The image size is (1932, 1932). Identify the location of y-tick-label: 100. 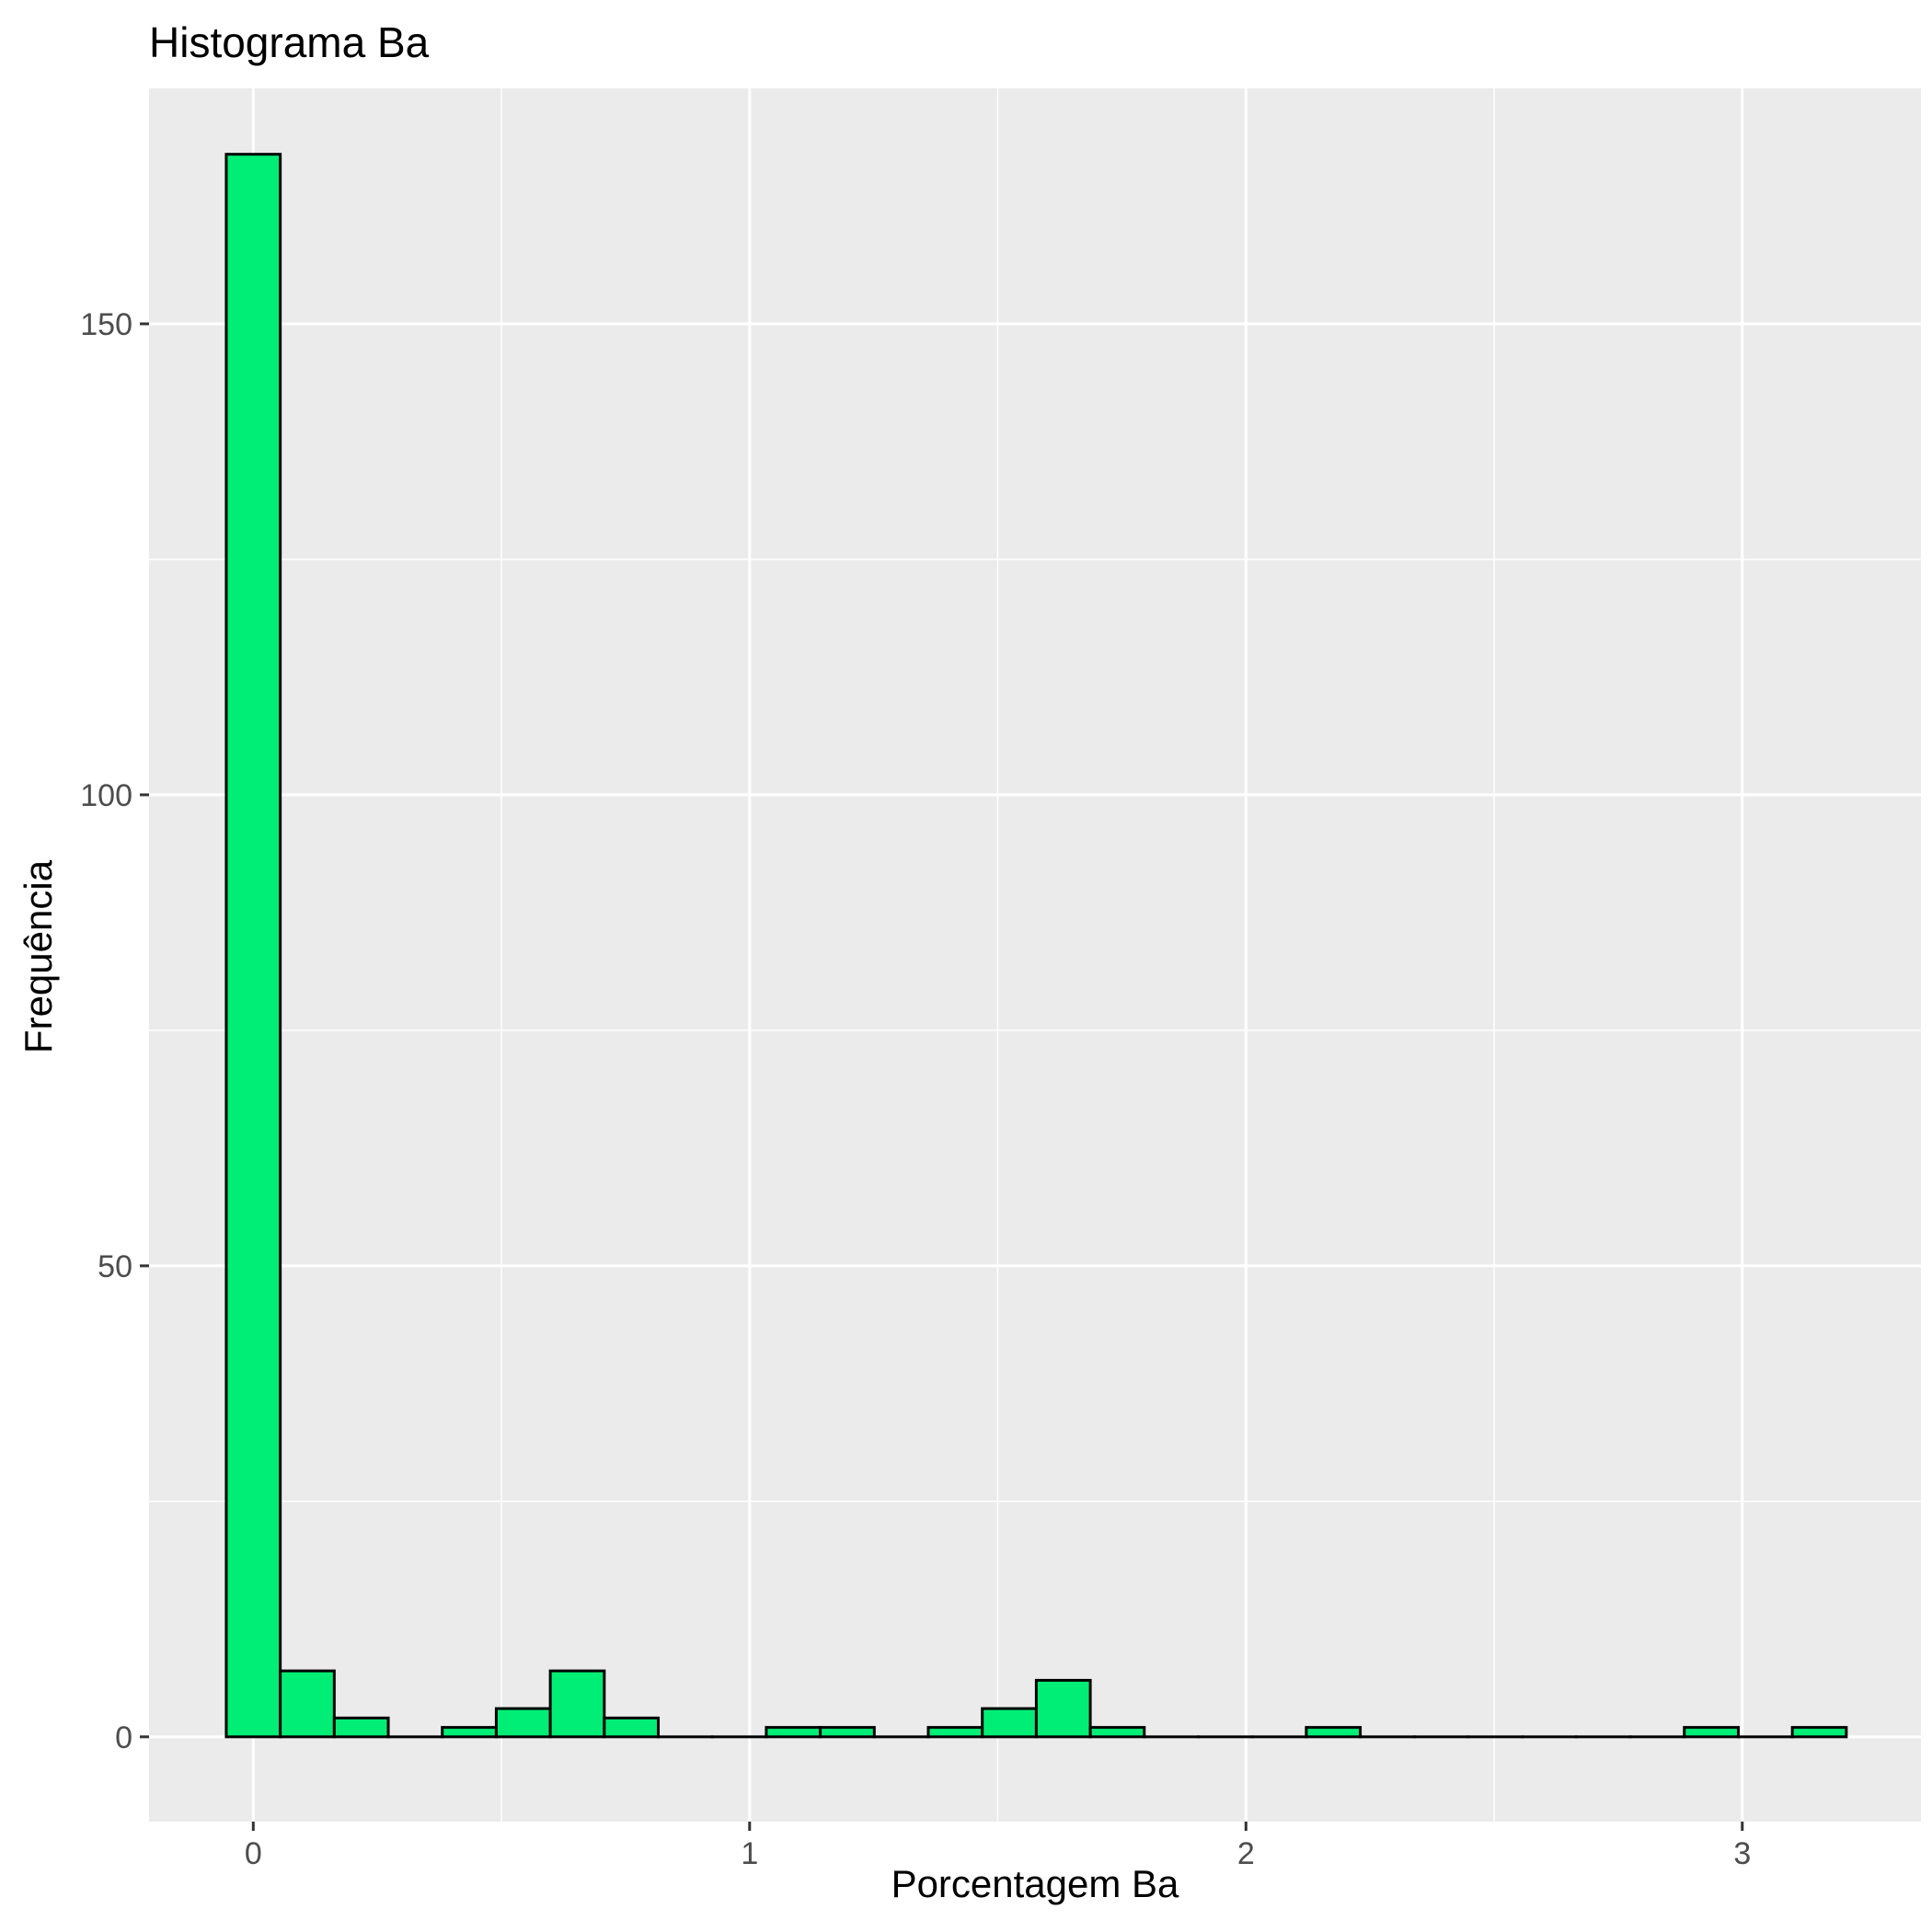
(106, 795).